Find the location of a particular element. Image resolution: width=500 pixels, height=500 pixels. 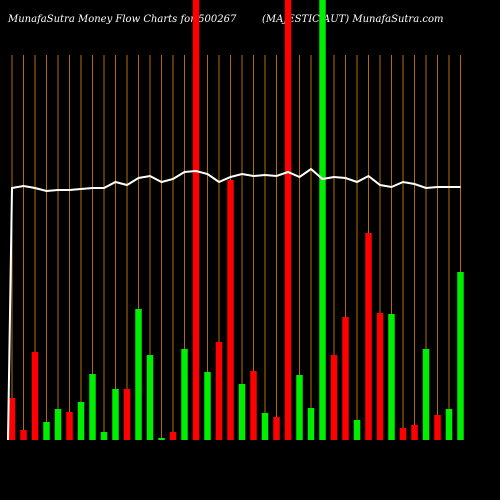

chart-subtitle: (MAJESTIC AUT) MunafaSutra.com is located at coordinates (353, 19).